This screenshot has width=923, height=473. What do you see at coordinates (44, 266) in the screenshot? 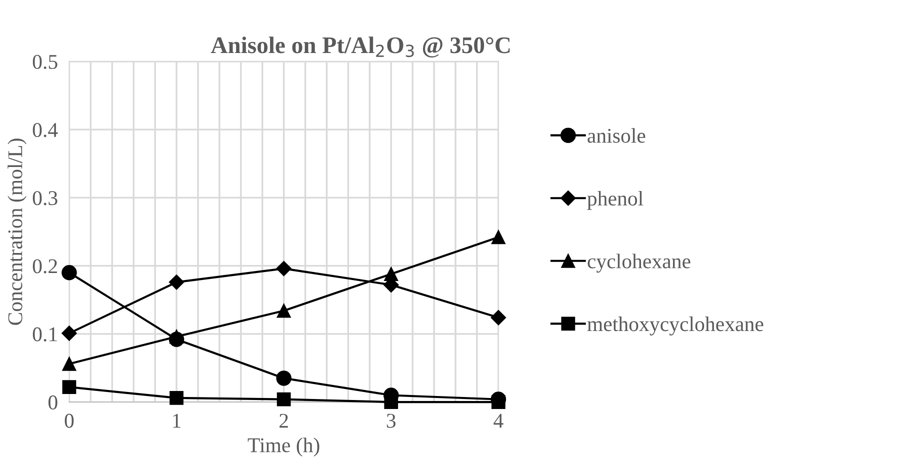
I see `y-tick-label: 0.2` at bounding box center [44, 266].